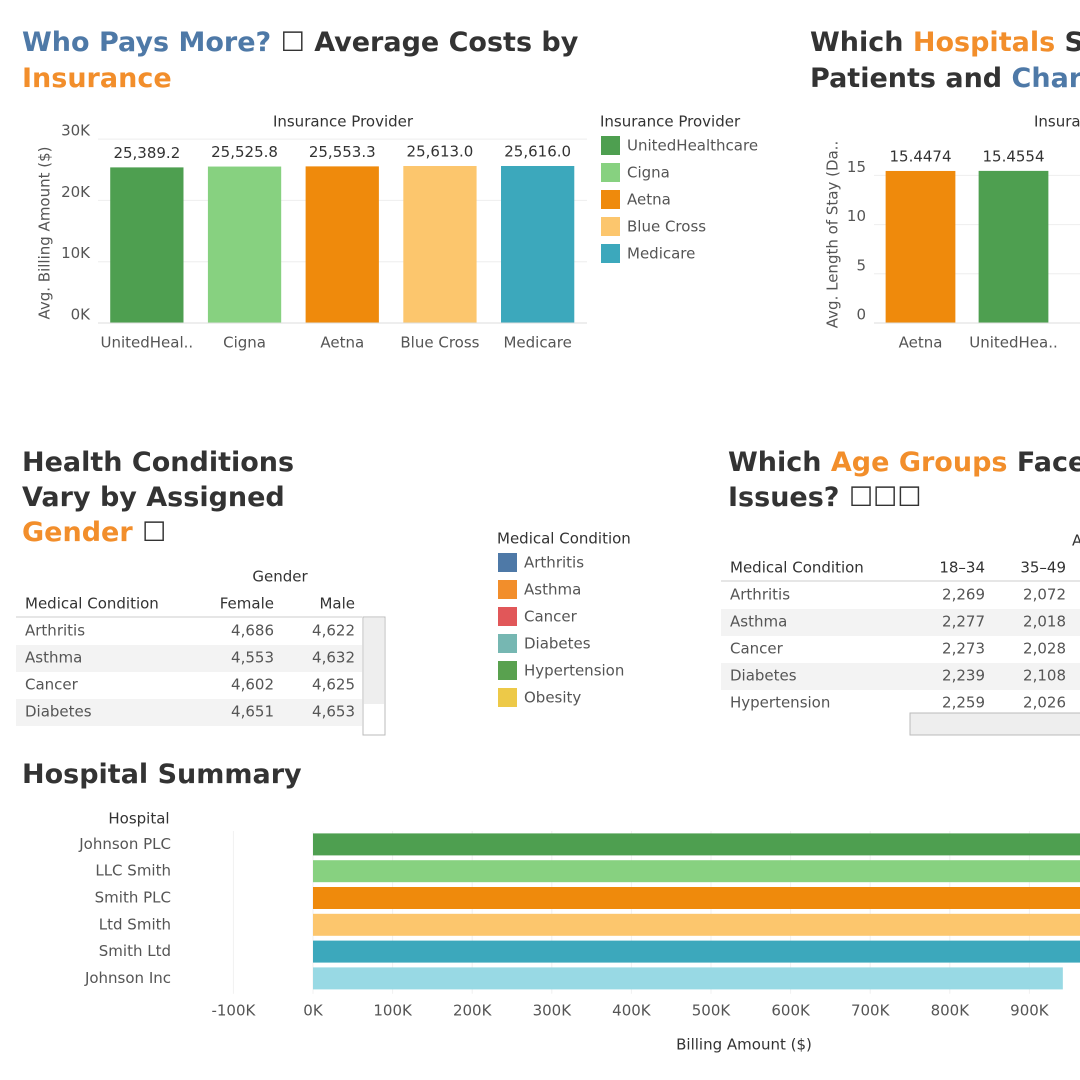 Image resolution: width=1080 pixels, height=1080 pixels. What do you see at coordinates (537, 343) in the screenshot?
I see `x-tick-label: Medicare` at bounding box center [537, 343].